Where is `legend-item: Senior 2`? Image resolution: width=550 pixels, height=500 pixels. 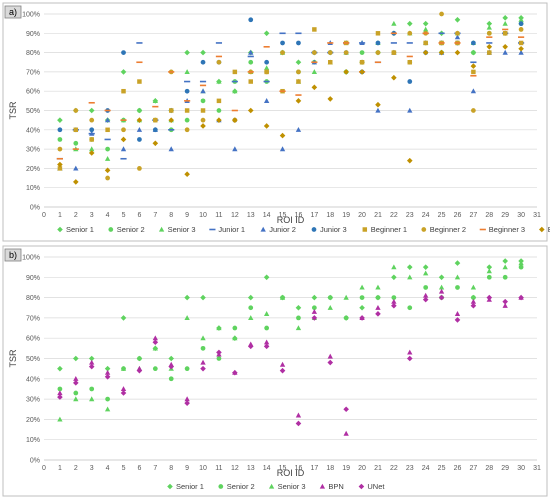
legend-item: Senior 2 is located at coordinates (126, 229).